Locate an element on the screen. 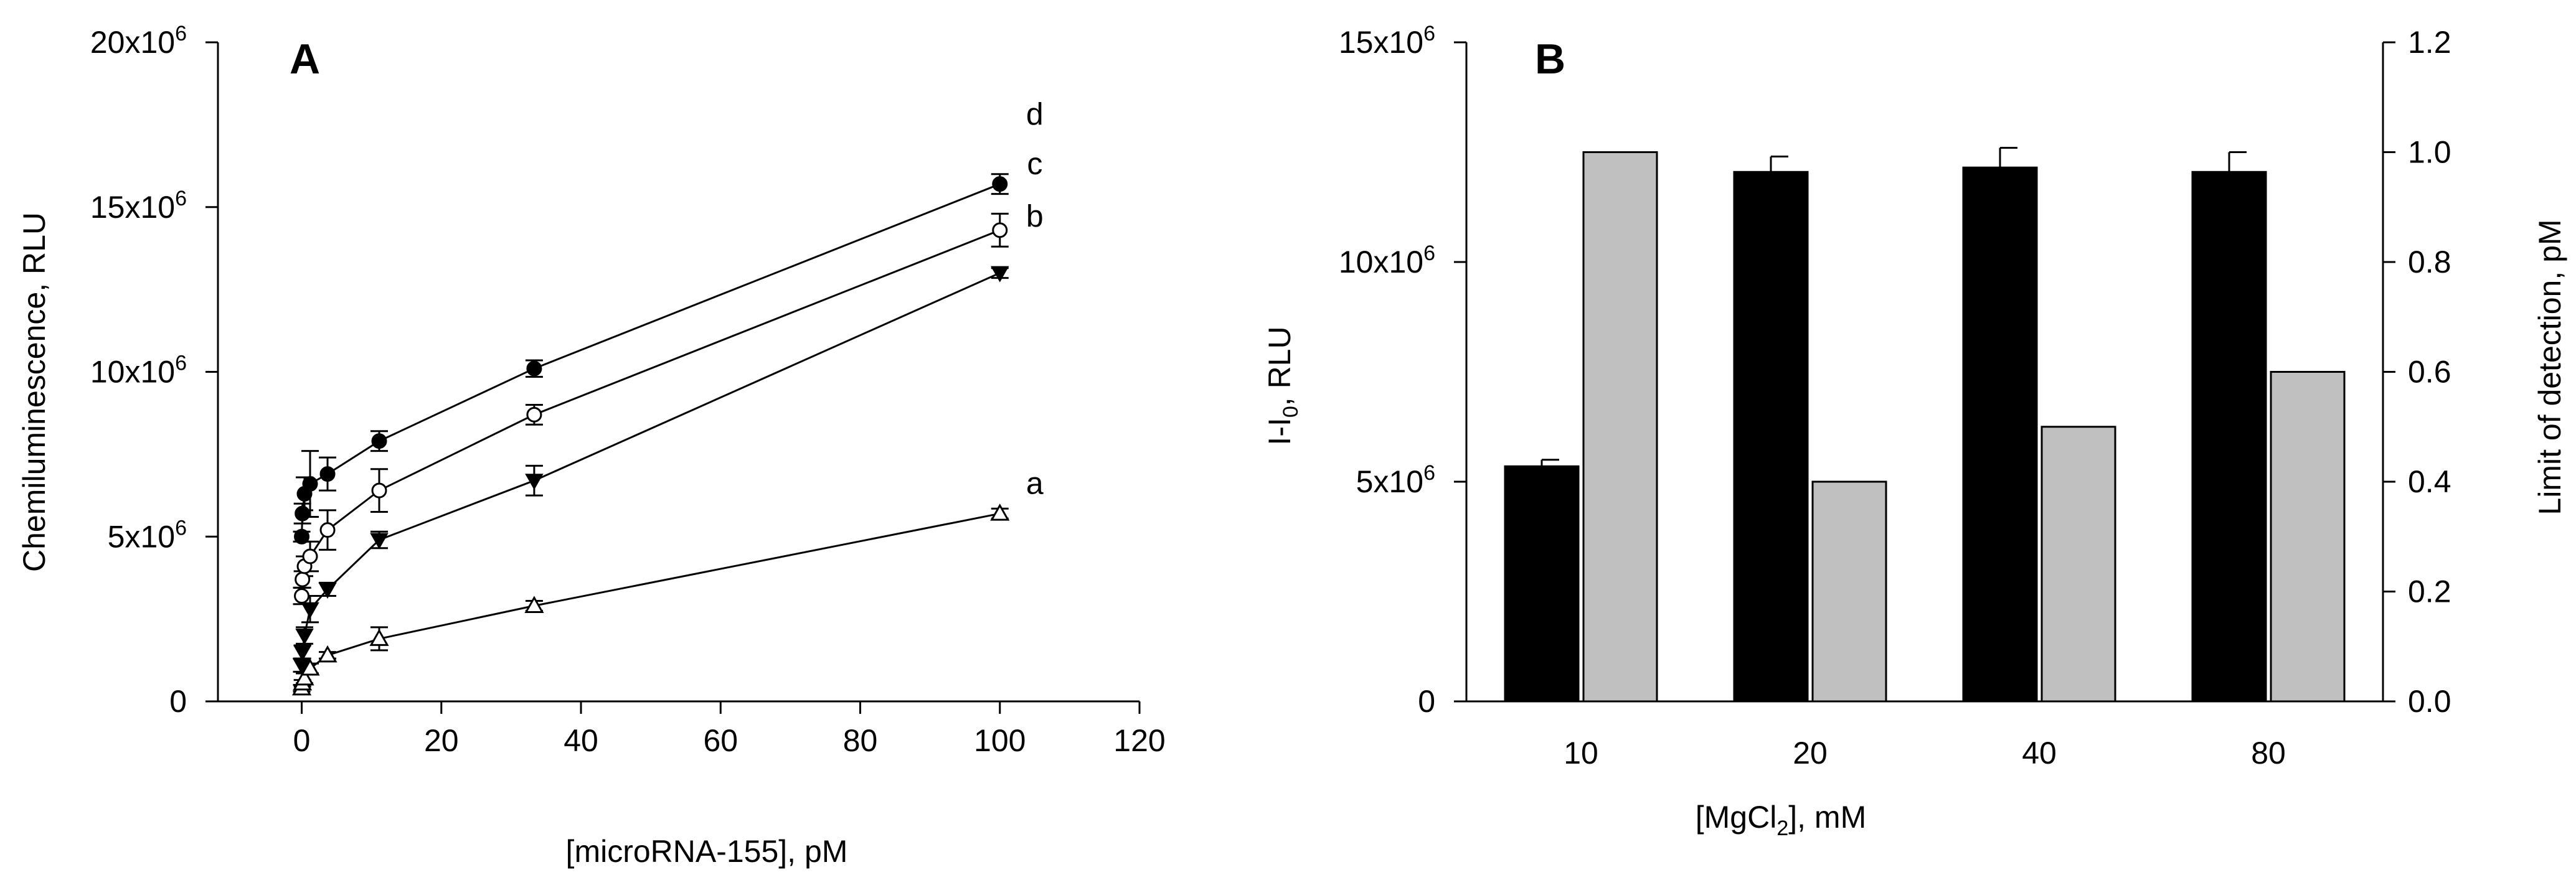  panel-b-category-label: 80 is located at coordinates (2268, 753).